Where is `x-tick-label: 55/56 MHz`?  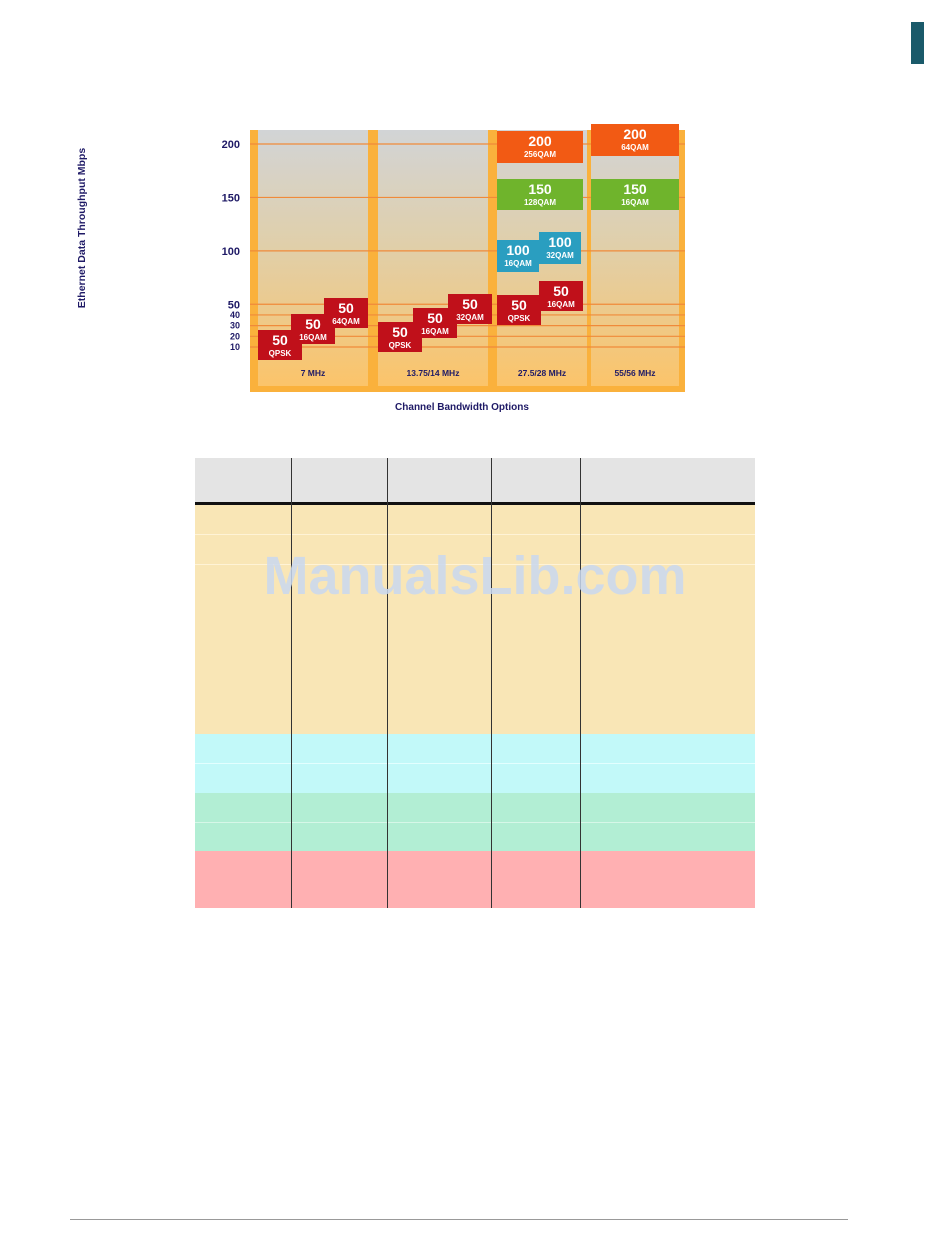 x-tick-label: 55/56 MHz is located at coordinates (634, 373).